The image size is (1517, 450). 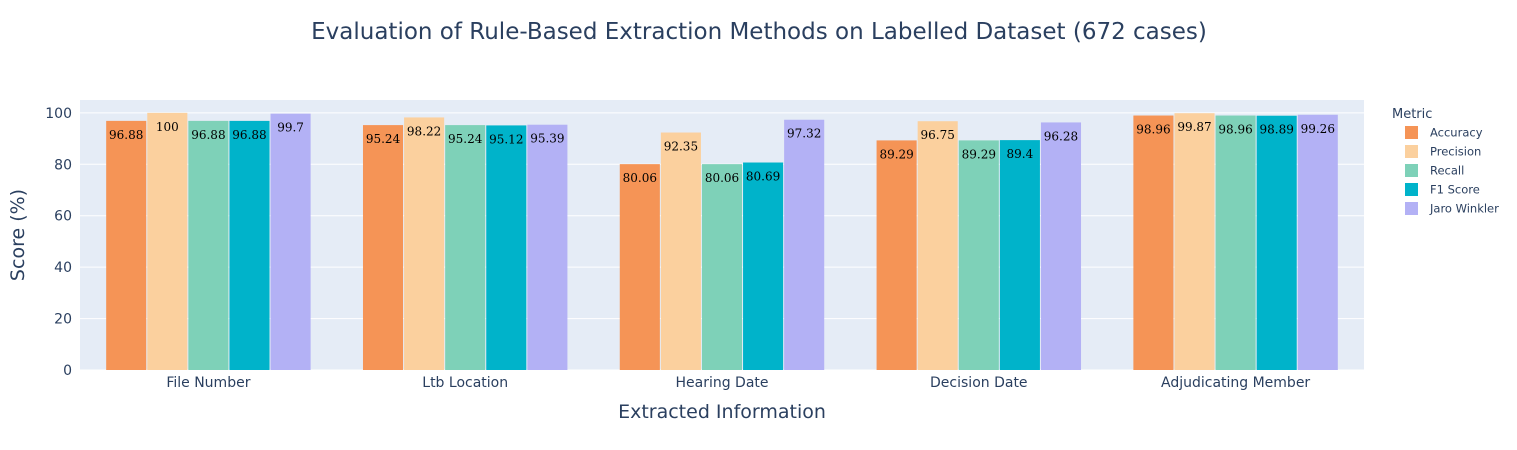 I want to click on y-tick-label: 40, so click(x=63, y=268).